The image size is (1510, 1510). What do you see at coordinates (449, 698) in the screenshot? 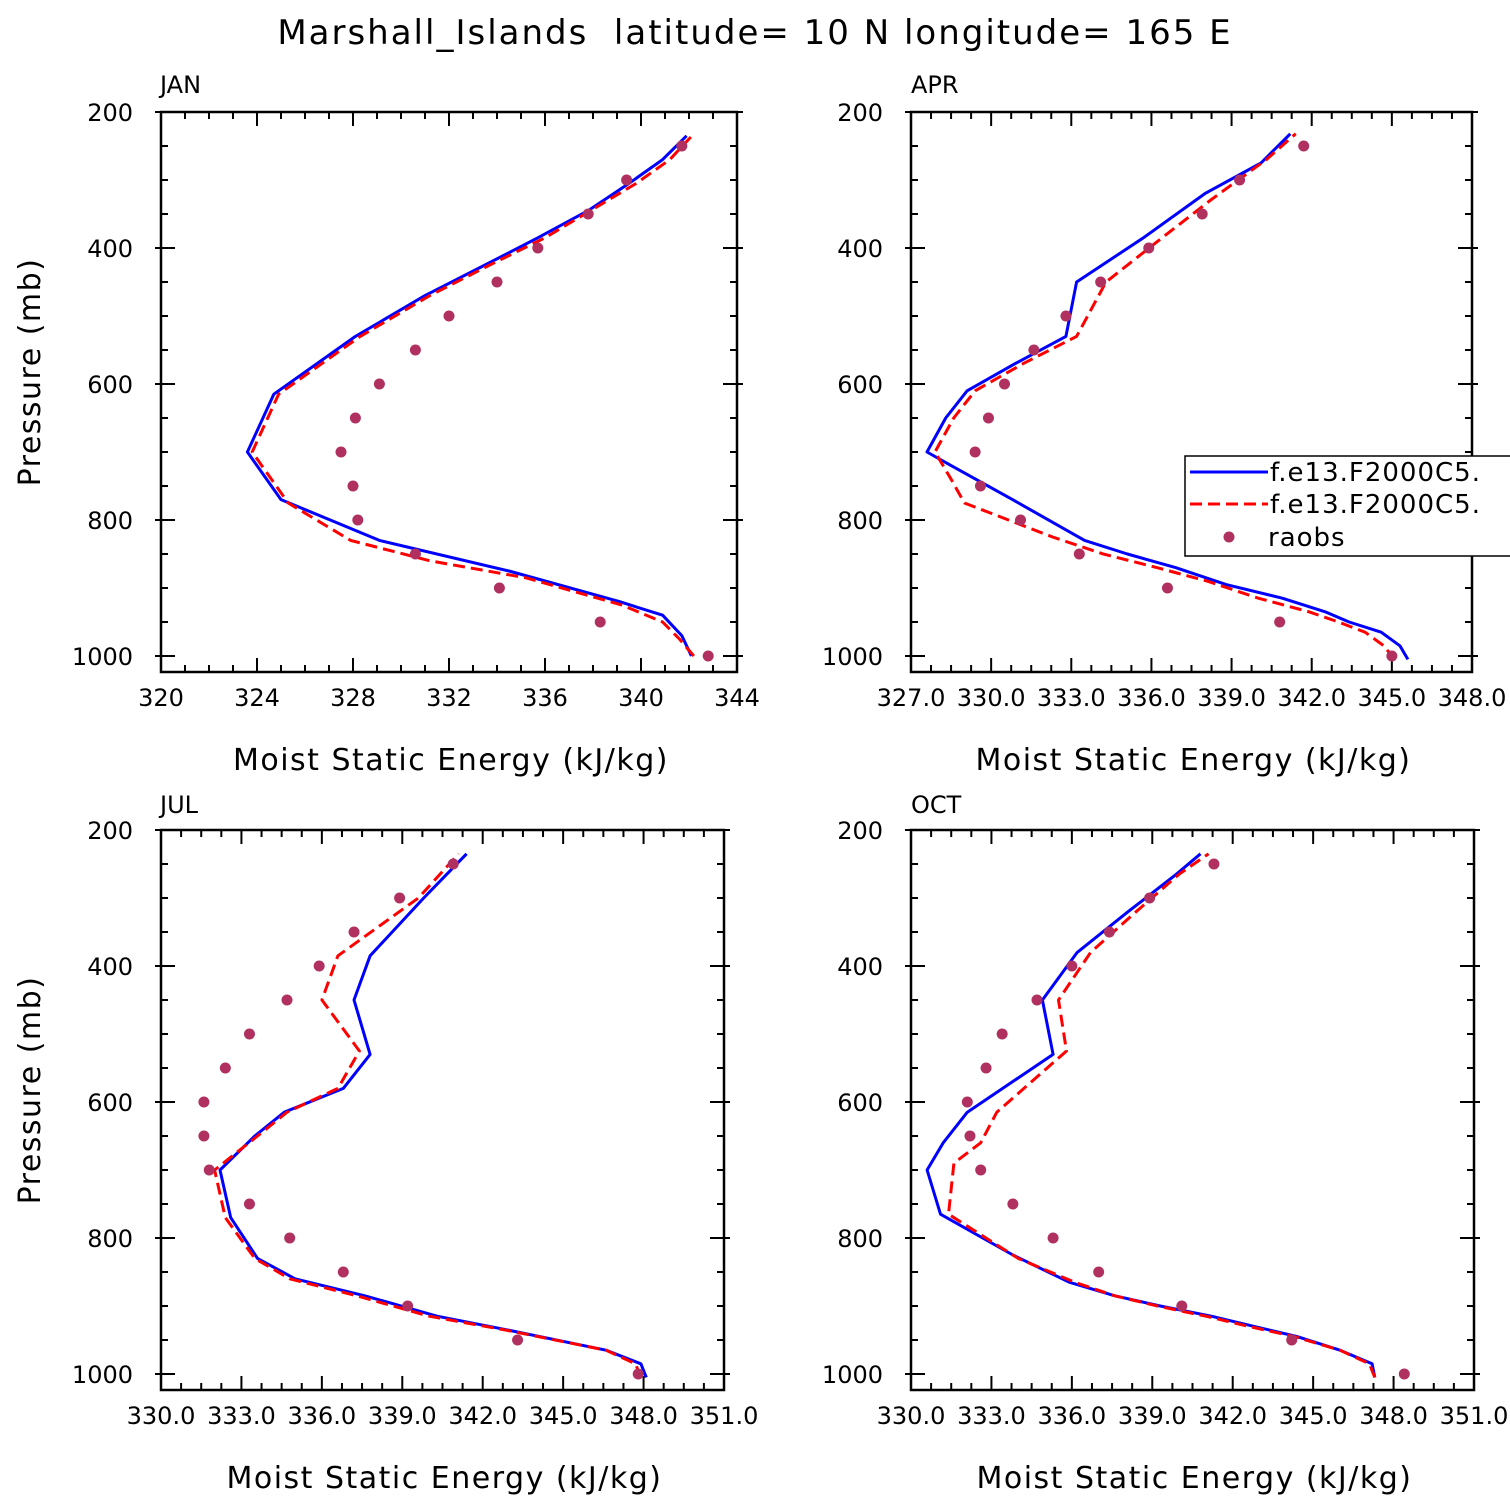
I see `x-tick-label: 332` at bounding box center [449, 698].